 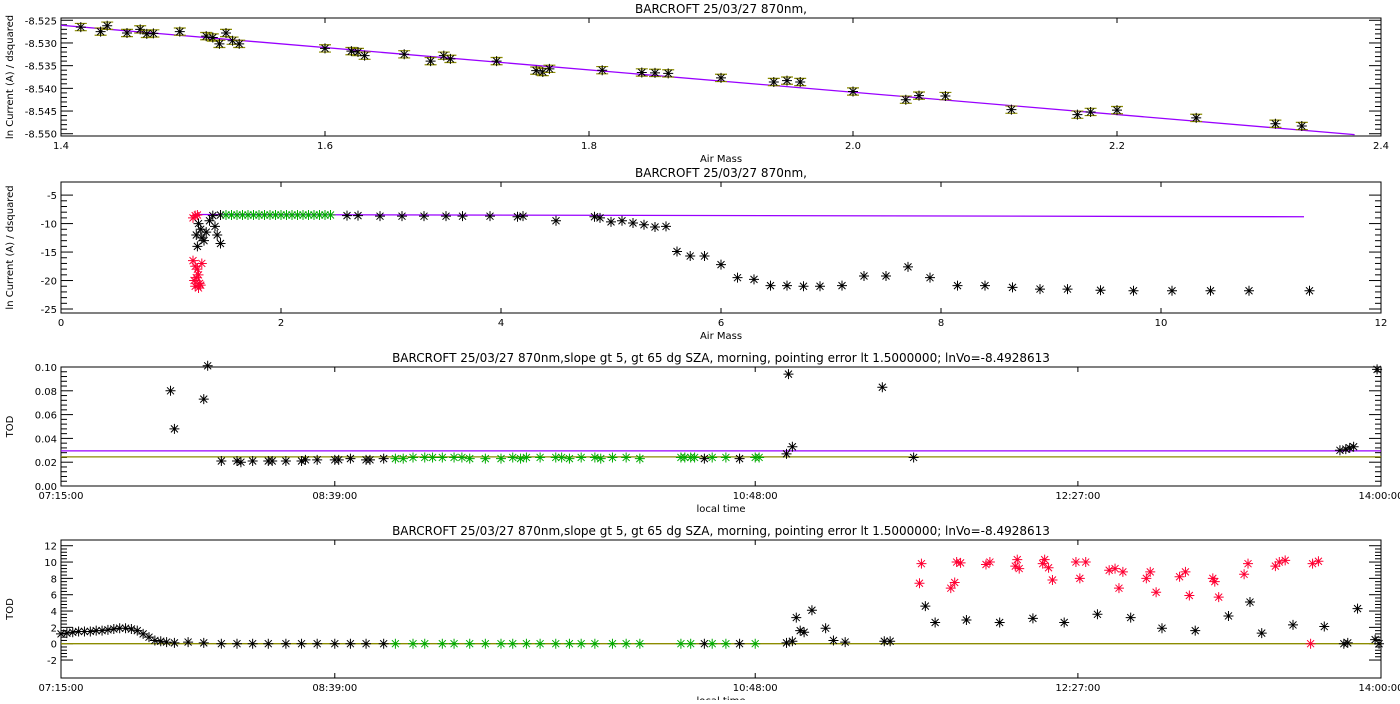 What do you see at coordinates (10, 247) in the screenshot?
I see `y-axis-label: ln Current (A) / dsquared` at bounding box center [10, 247].